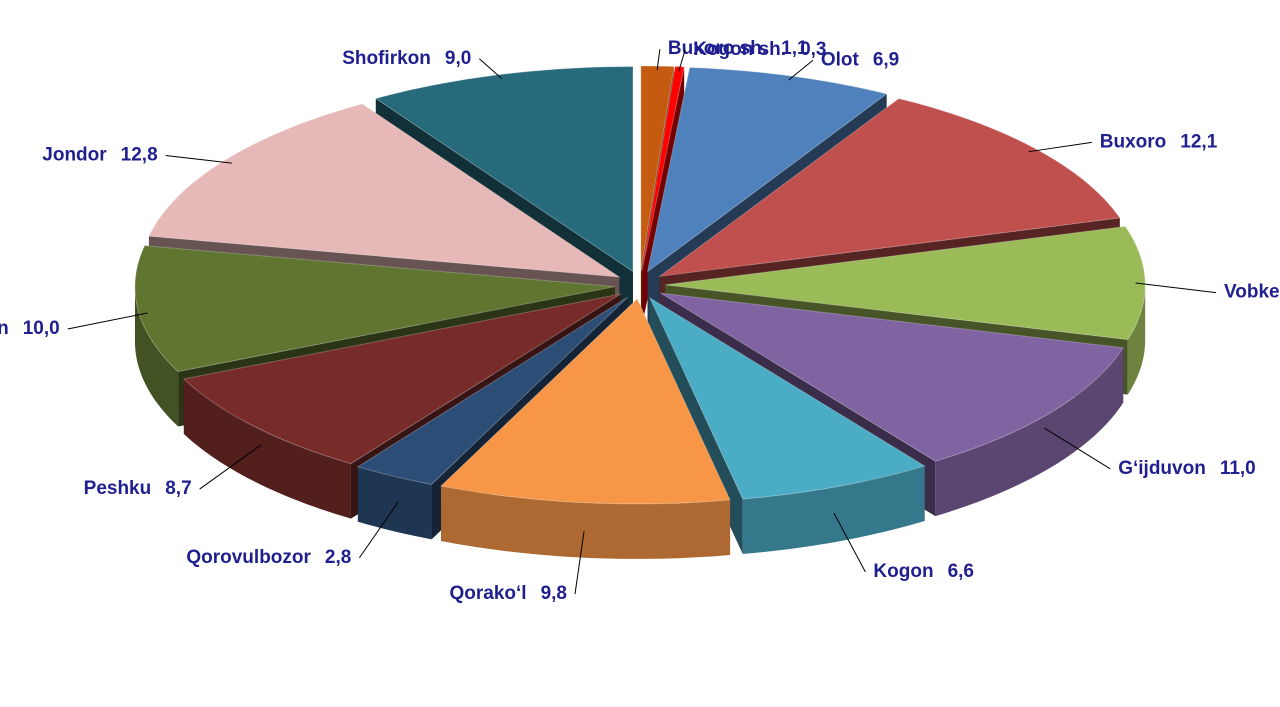  Describe the element at coordinates (1162, 468) in the screenshot. I see `label-name: G‘ijduvon` at that location.